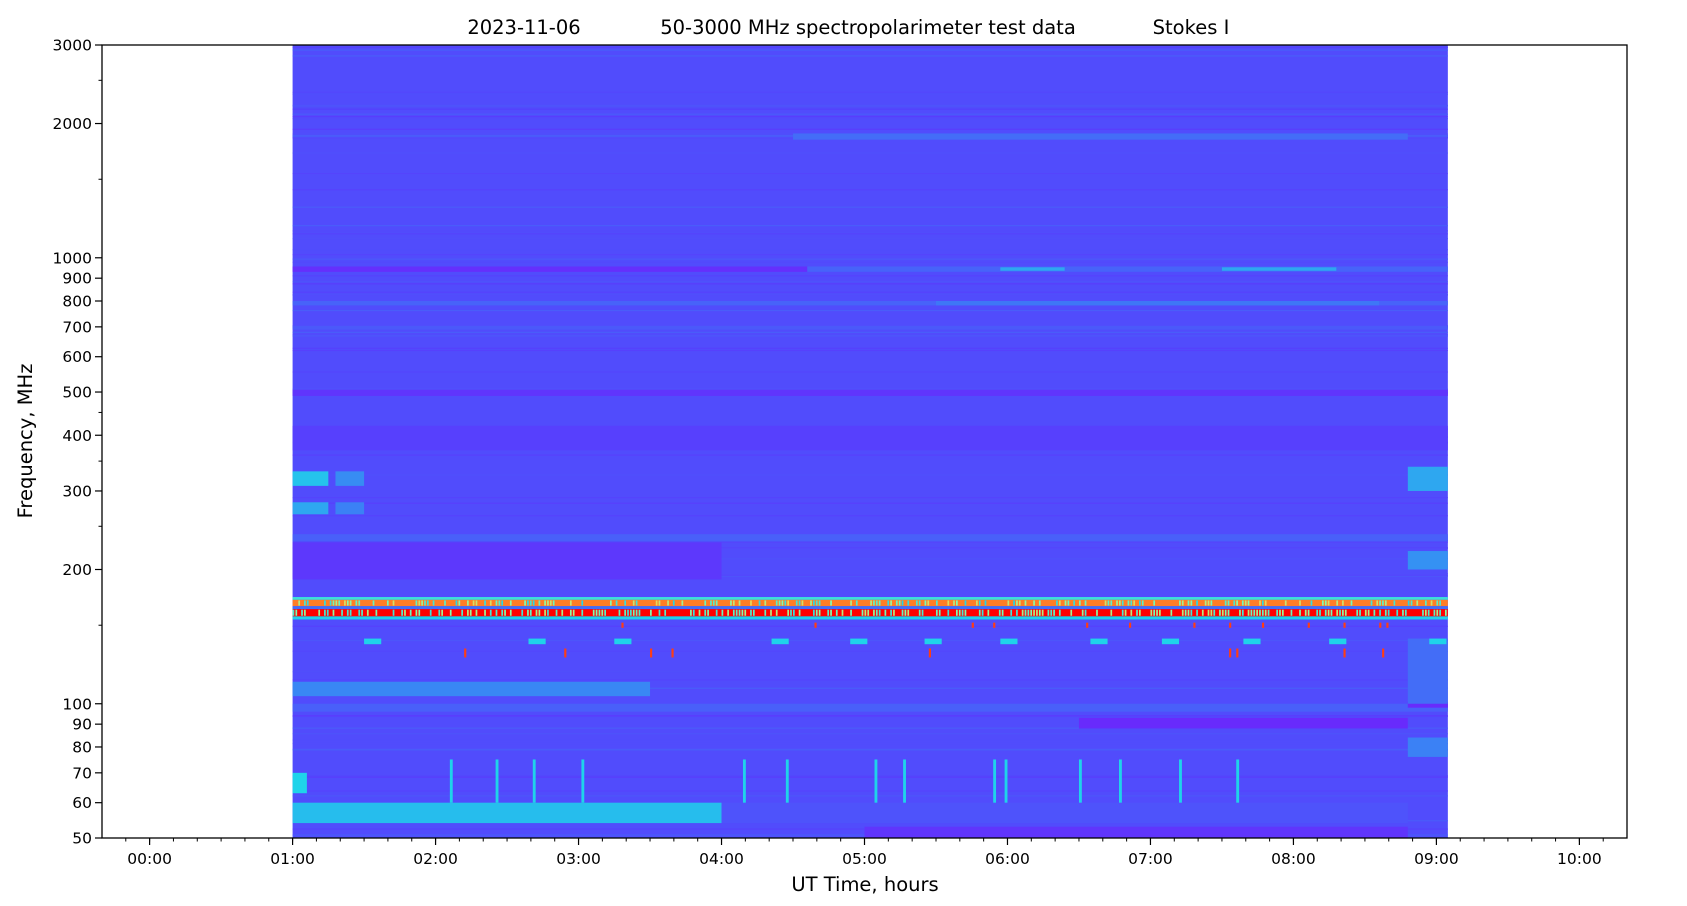 Image resolution: width=1687 pixels, height=906 pixels. Describe the element at coordinates (933, 641) in the screenshot. I see `interference-blob` at that location.